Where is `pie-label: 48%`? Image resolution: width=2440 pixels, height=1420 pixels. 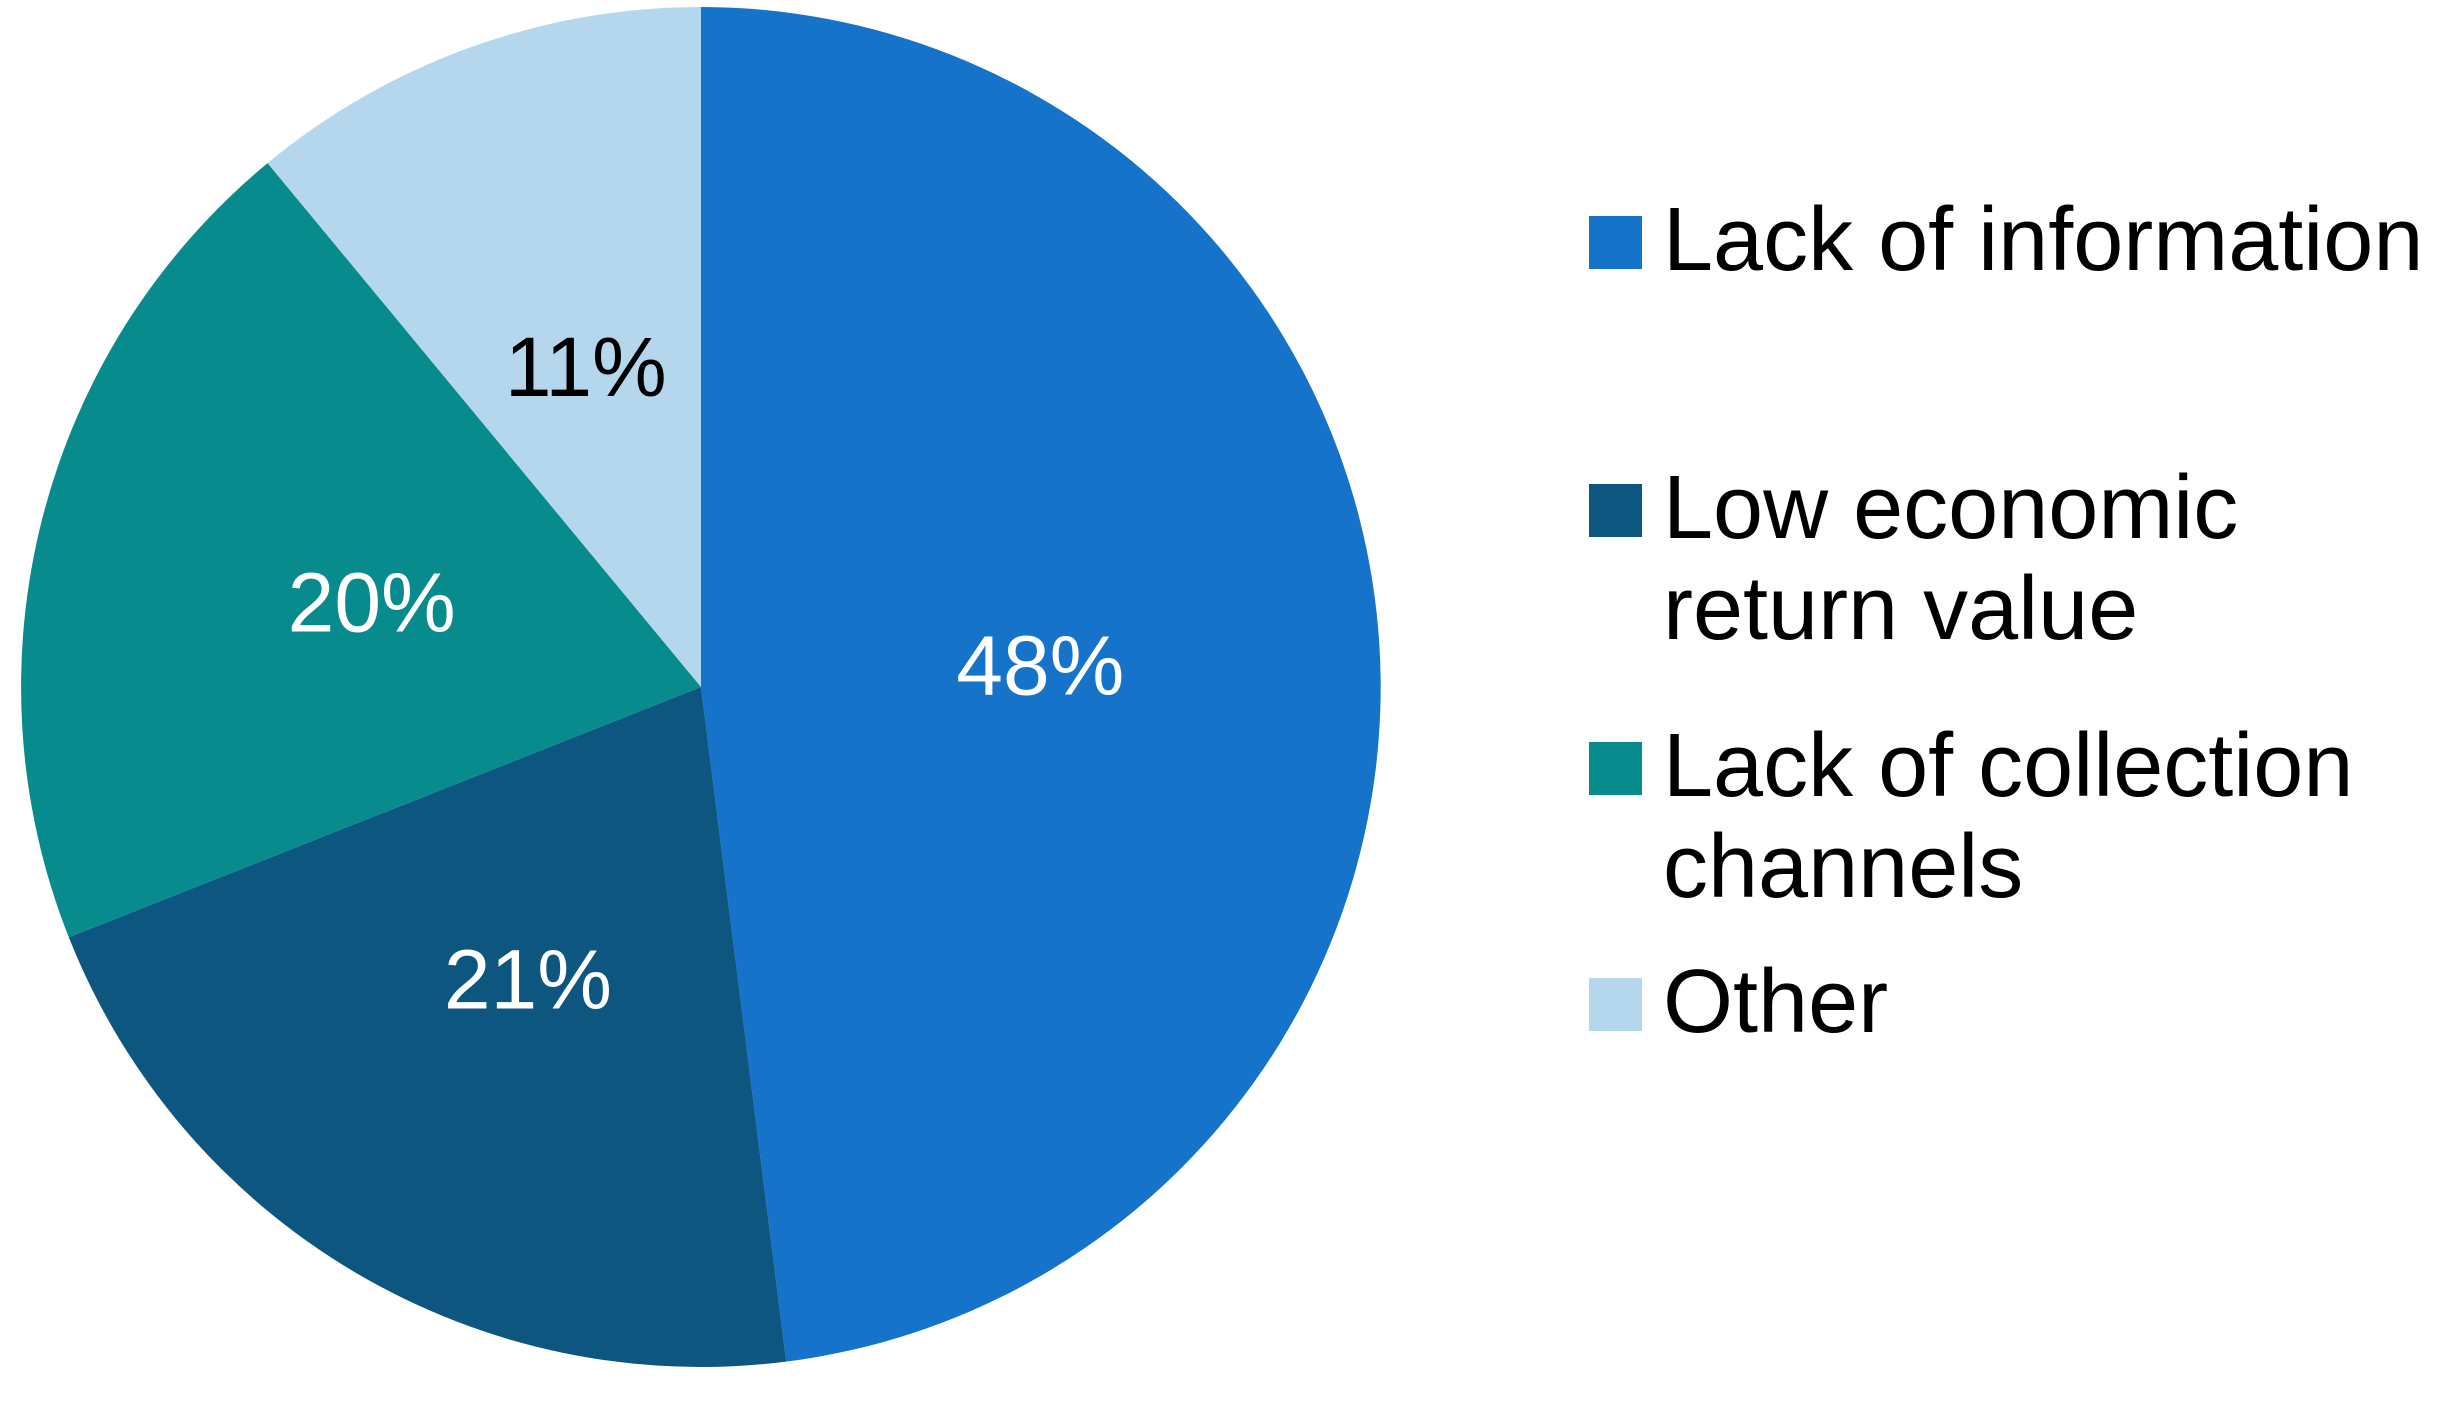 pie-label: 48% is located at coordinates (1040, 666).